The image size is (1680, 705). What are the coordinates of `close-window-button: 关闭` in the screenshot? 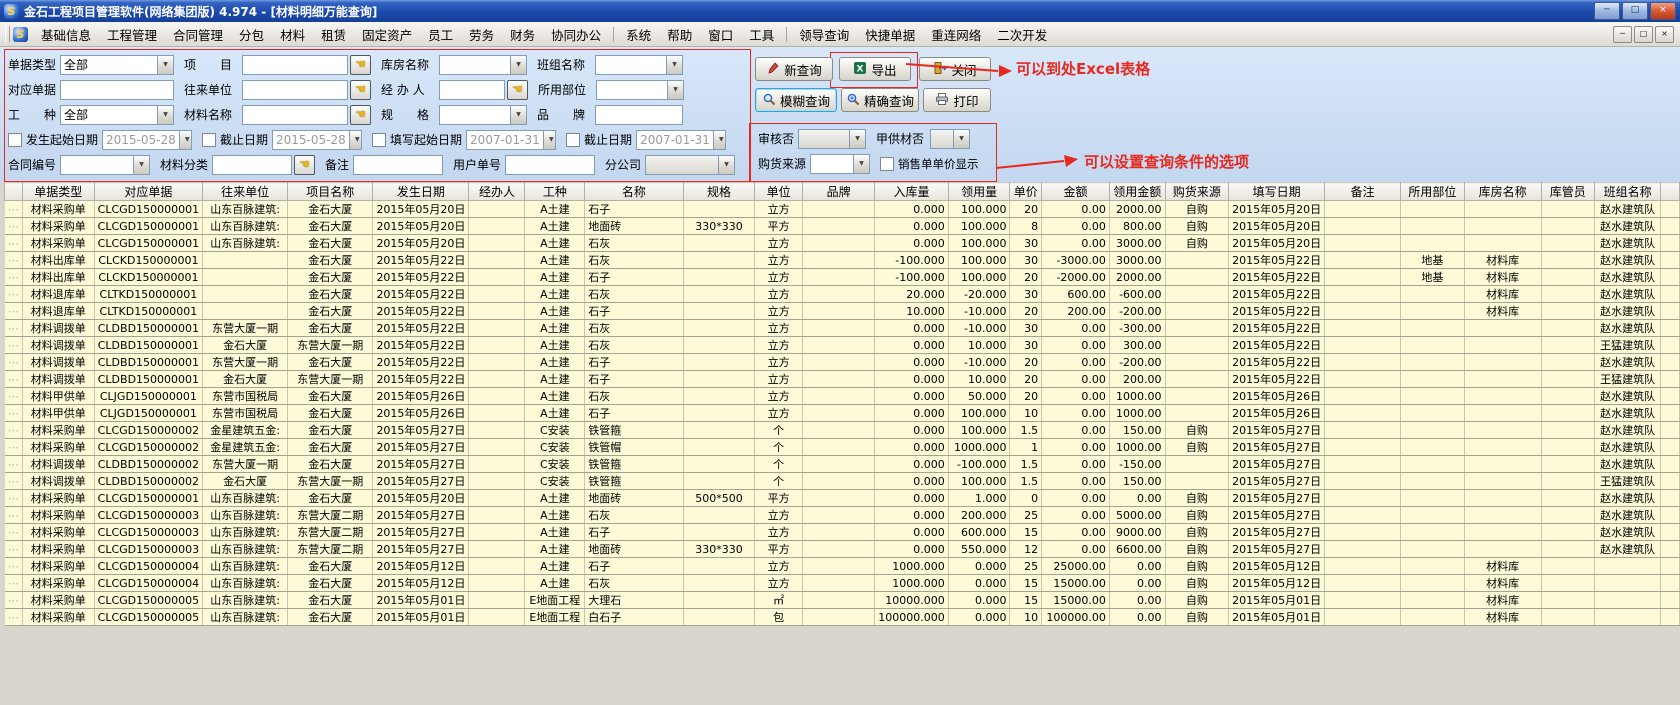 It's located at (955, 69).